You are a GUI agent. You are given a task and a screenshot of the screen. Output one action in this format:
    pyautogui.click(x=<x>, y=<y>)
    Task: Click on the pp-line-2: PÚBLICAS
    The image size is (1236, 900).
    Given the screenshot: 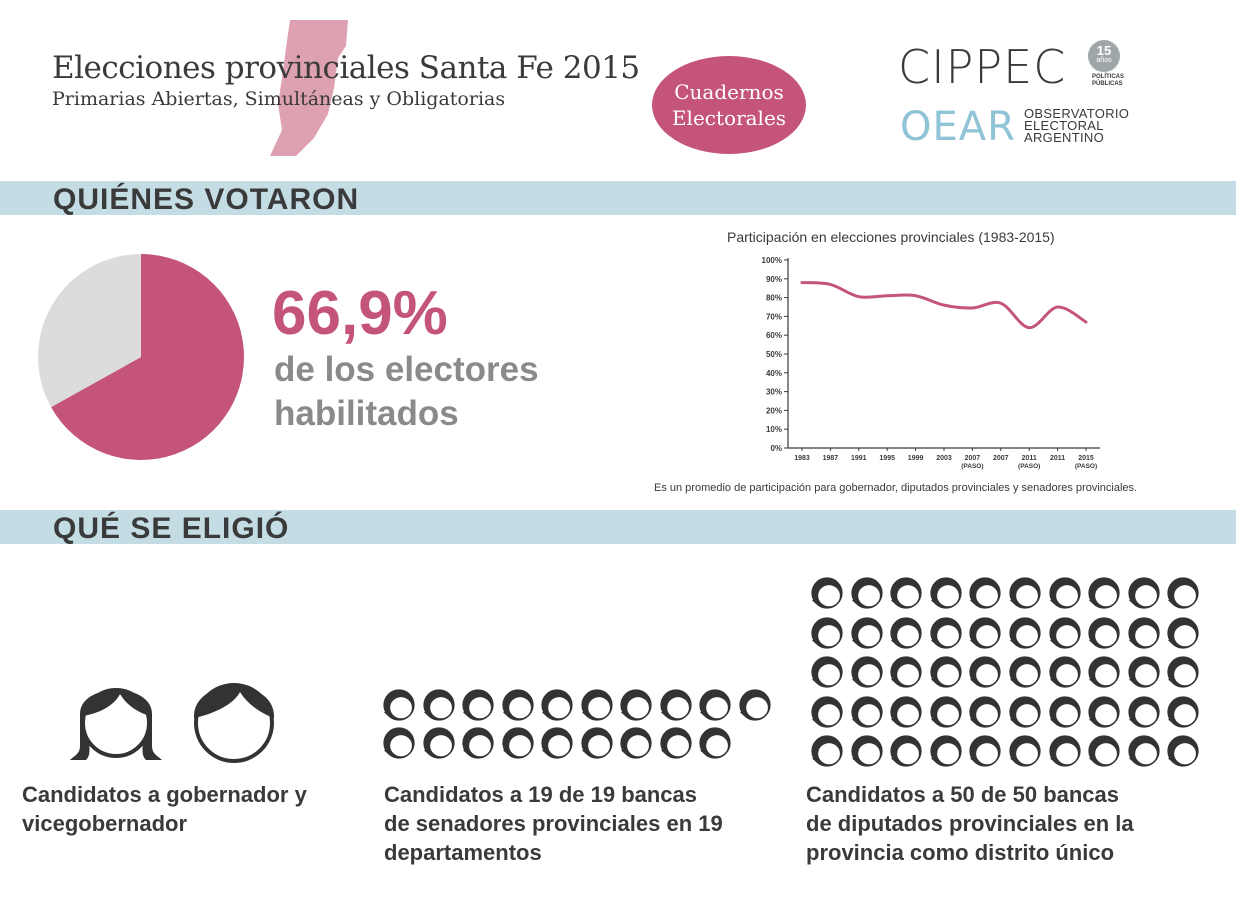 What is the action you would take?
    pyautogui.click(x=1107, y=84)
    